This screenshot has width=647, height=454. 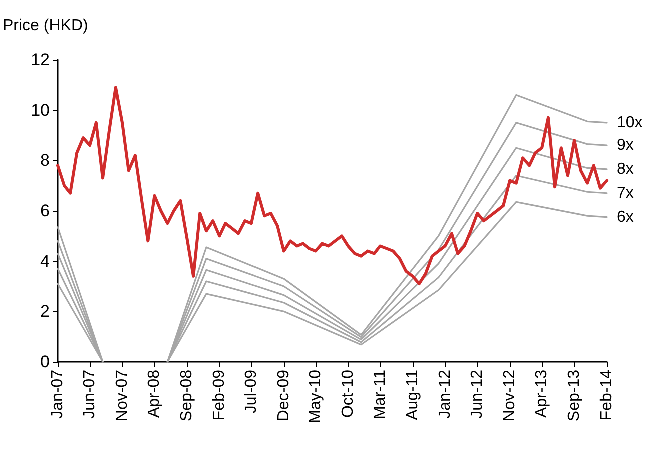 What do you see at coordinates (45, 362) in the screenshot?
I see `y-tick-label: 0` at bounding box center [45, 362].